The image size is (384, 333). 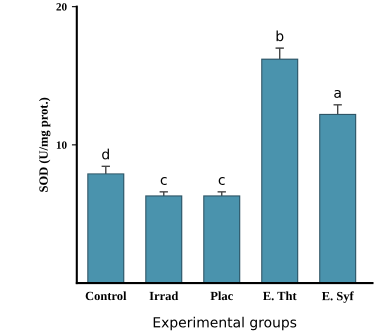 I want to click on y-tick-label: 20, so click(x=61, y=7).